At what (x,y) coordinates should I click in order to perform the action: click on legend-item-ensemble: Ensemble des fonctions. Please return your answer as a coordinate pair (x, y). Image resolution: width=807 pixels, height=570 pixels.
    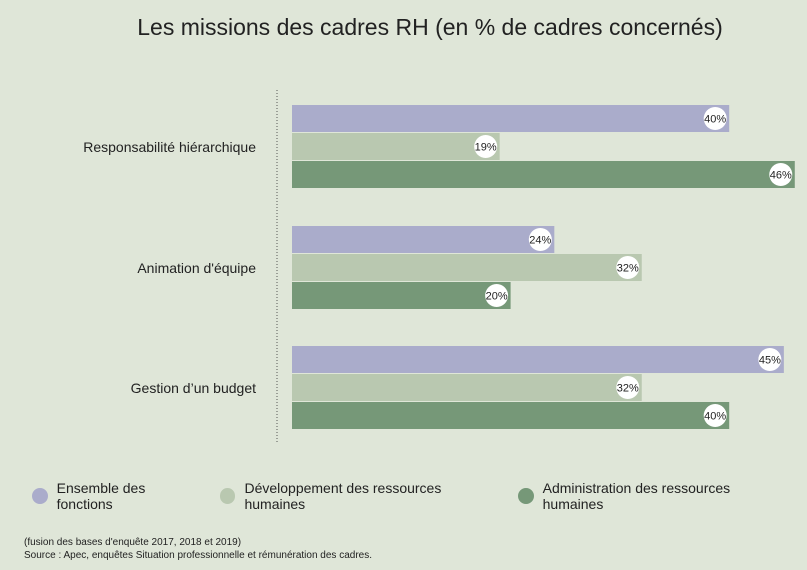
    Looking at the image, I should click on (117, 496).